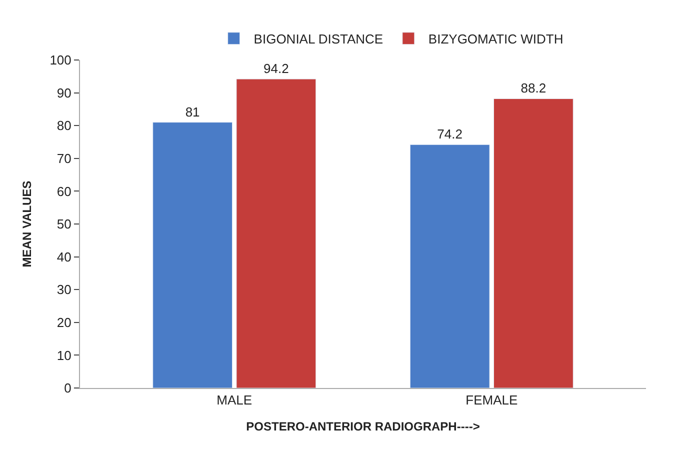  Describe the element at coordinates (449, 134) in the screenshot. I see `data-label: 74.2` at that location.